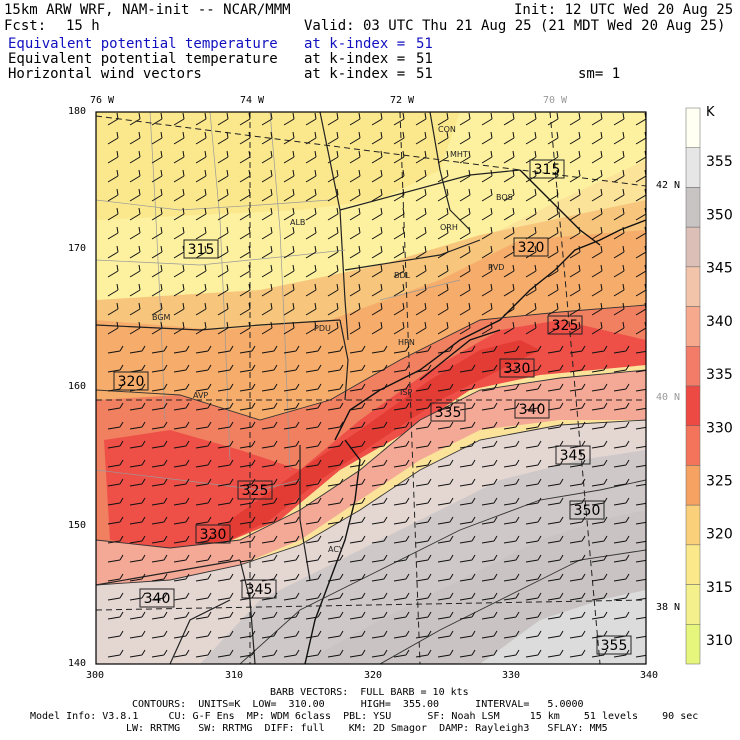 The image size is (740, 740). Describe the element at coordinates (587, 511) in the screenshot. I see `svg-text: 350` at that location.